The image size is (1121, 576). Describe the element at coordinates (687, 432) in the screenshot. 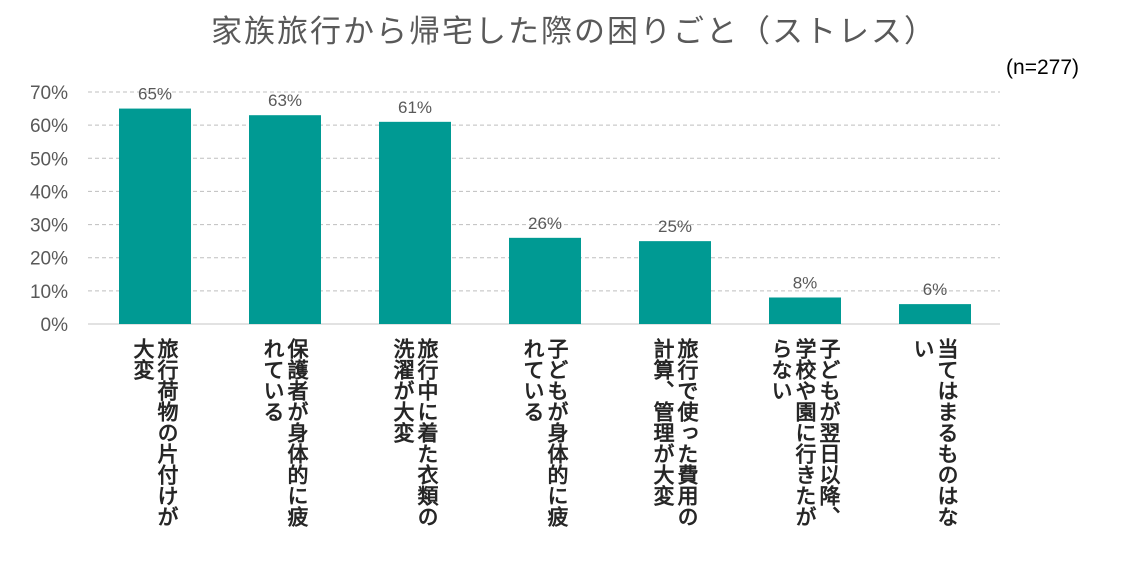

I see `category-label: 旅行で使った費用の` at that location.